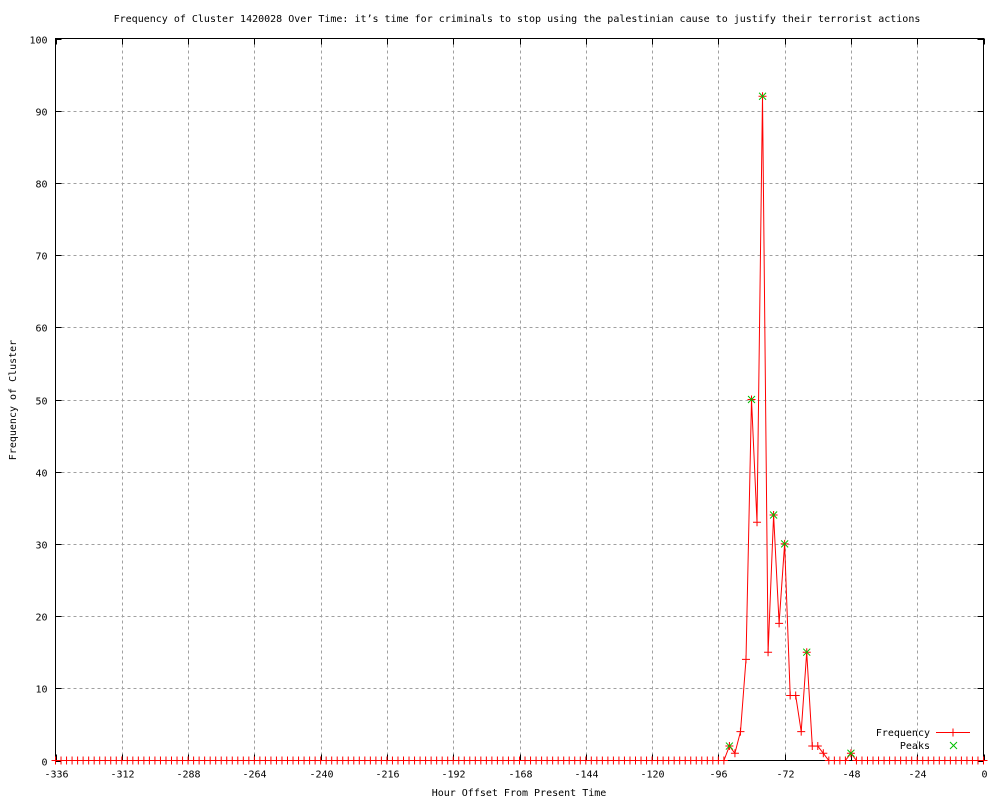 The width and height of the screenshot is (1000, 800). What do you see at coordinates (387, 775) in the screenshot?
I see `x-tick-label: -216` at bounding box center [387, 775].